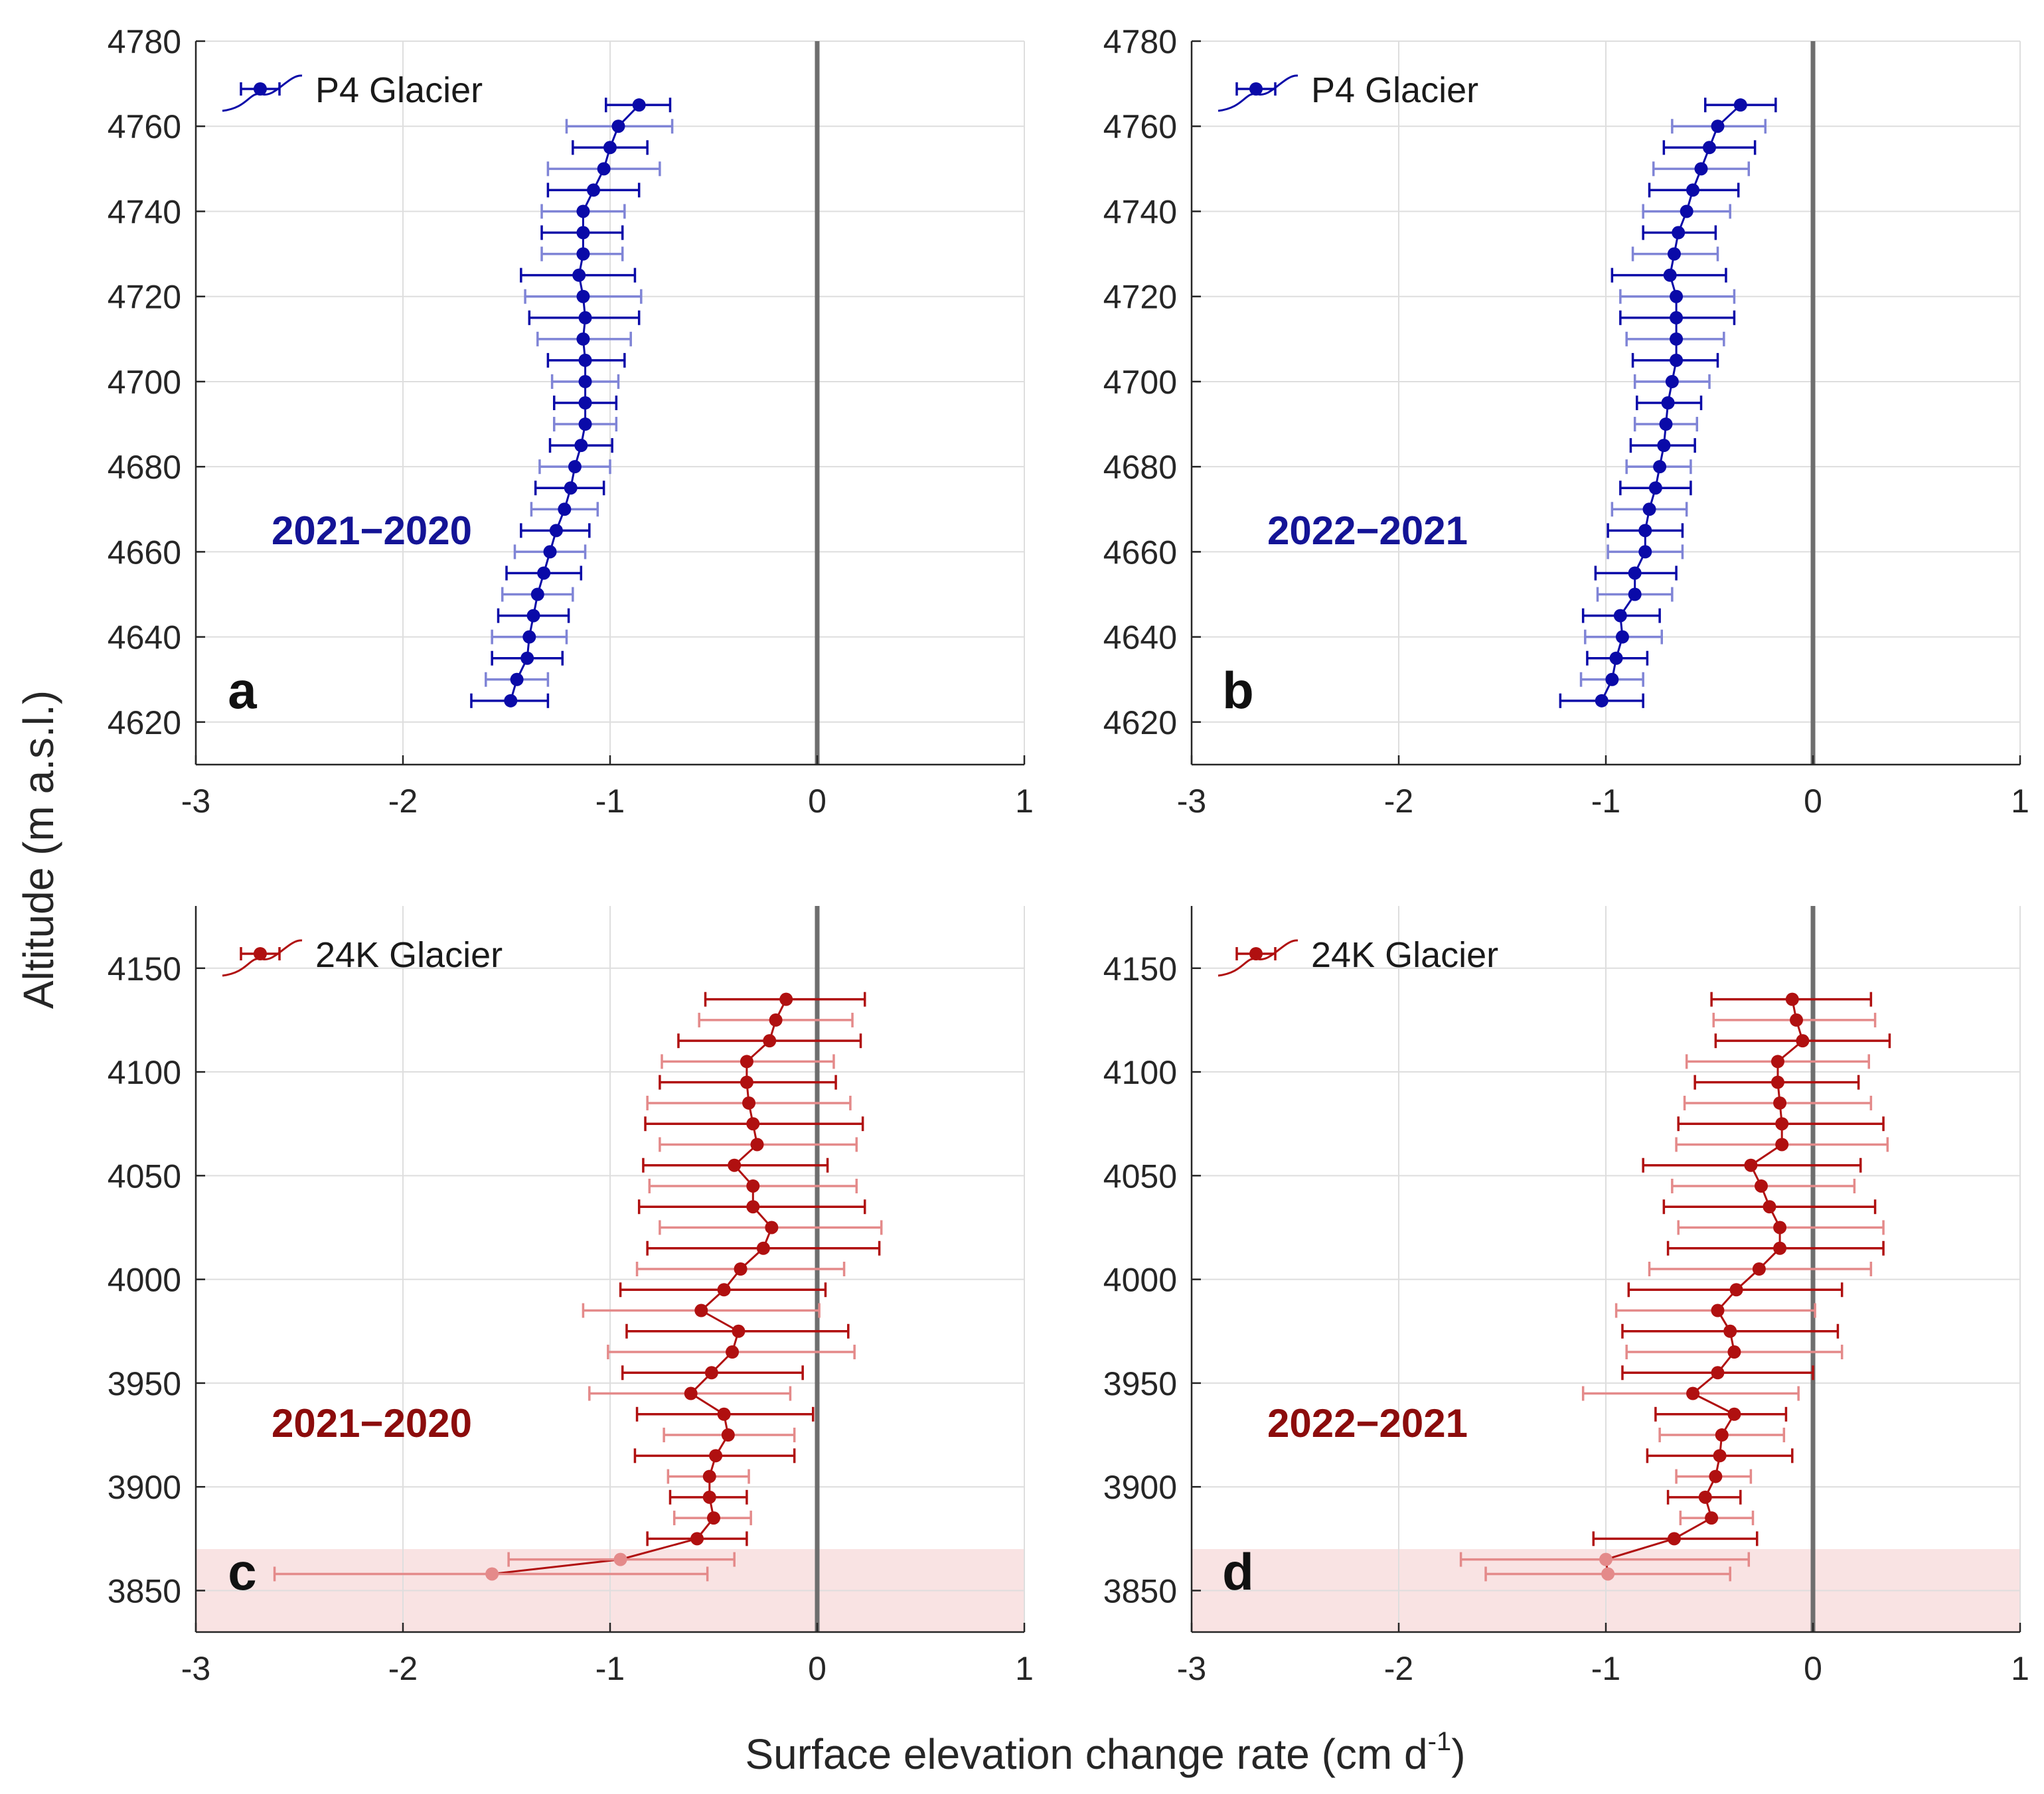 Image resolution: width=2044 pixels, height=1794 pixels. I want to click on y-tick-label: 4680, so click(144, 467).